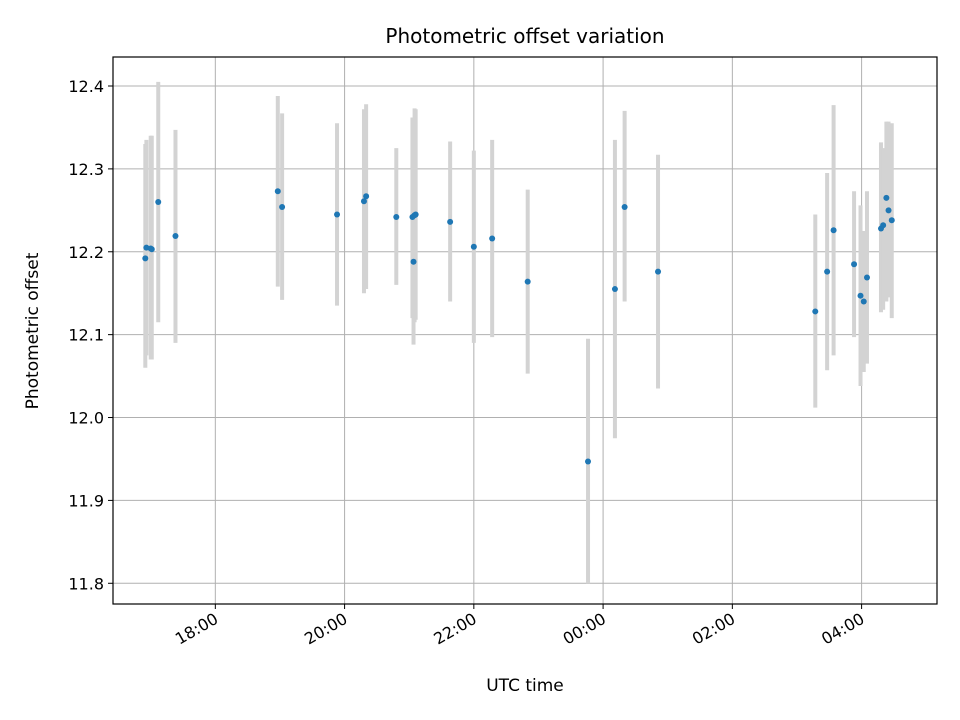  I want to click on y-tick-label: 12.3, so click(86, 169).